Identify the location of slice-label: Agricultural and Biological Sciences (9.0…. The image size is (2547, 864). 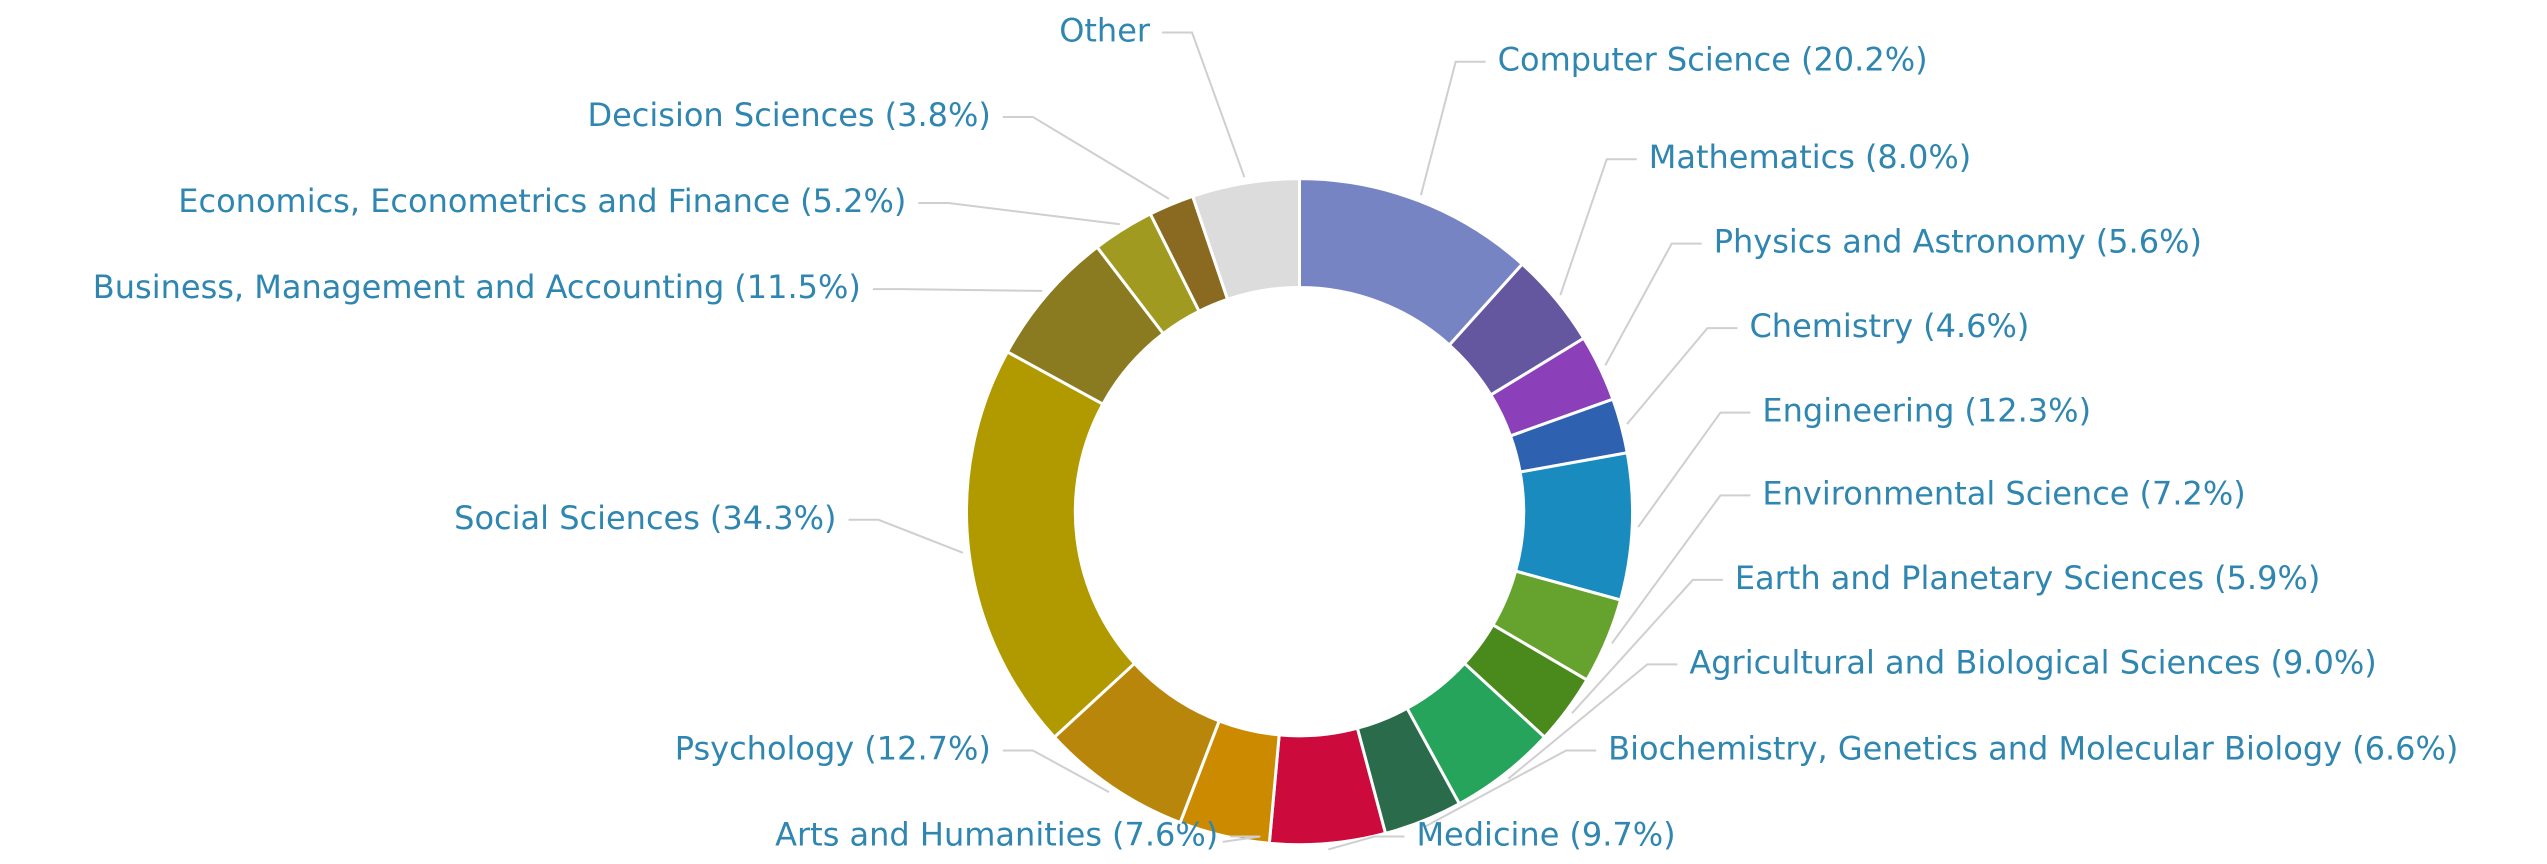
(2032, 662).